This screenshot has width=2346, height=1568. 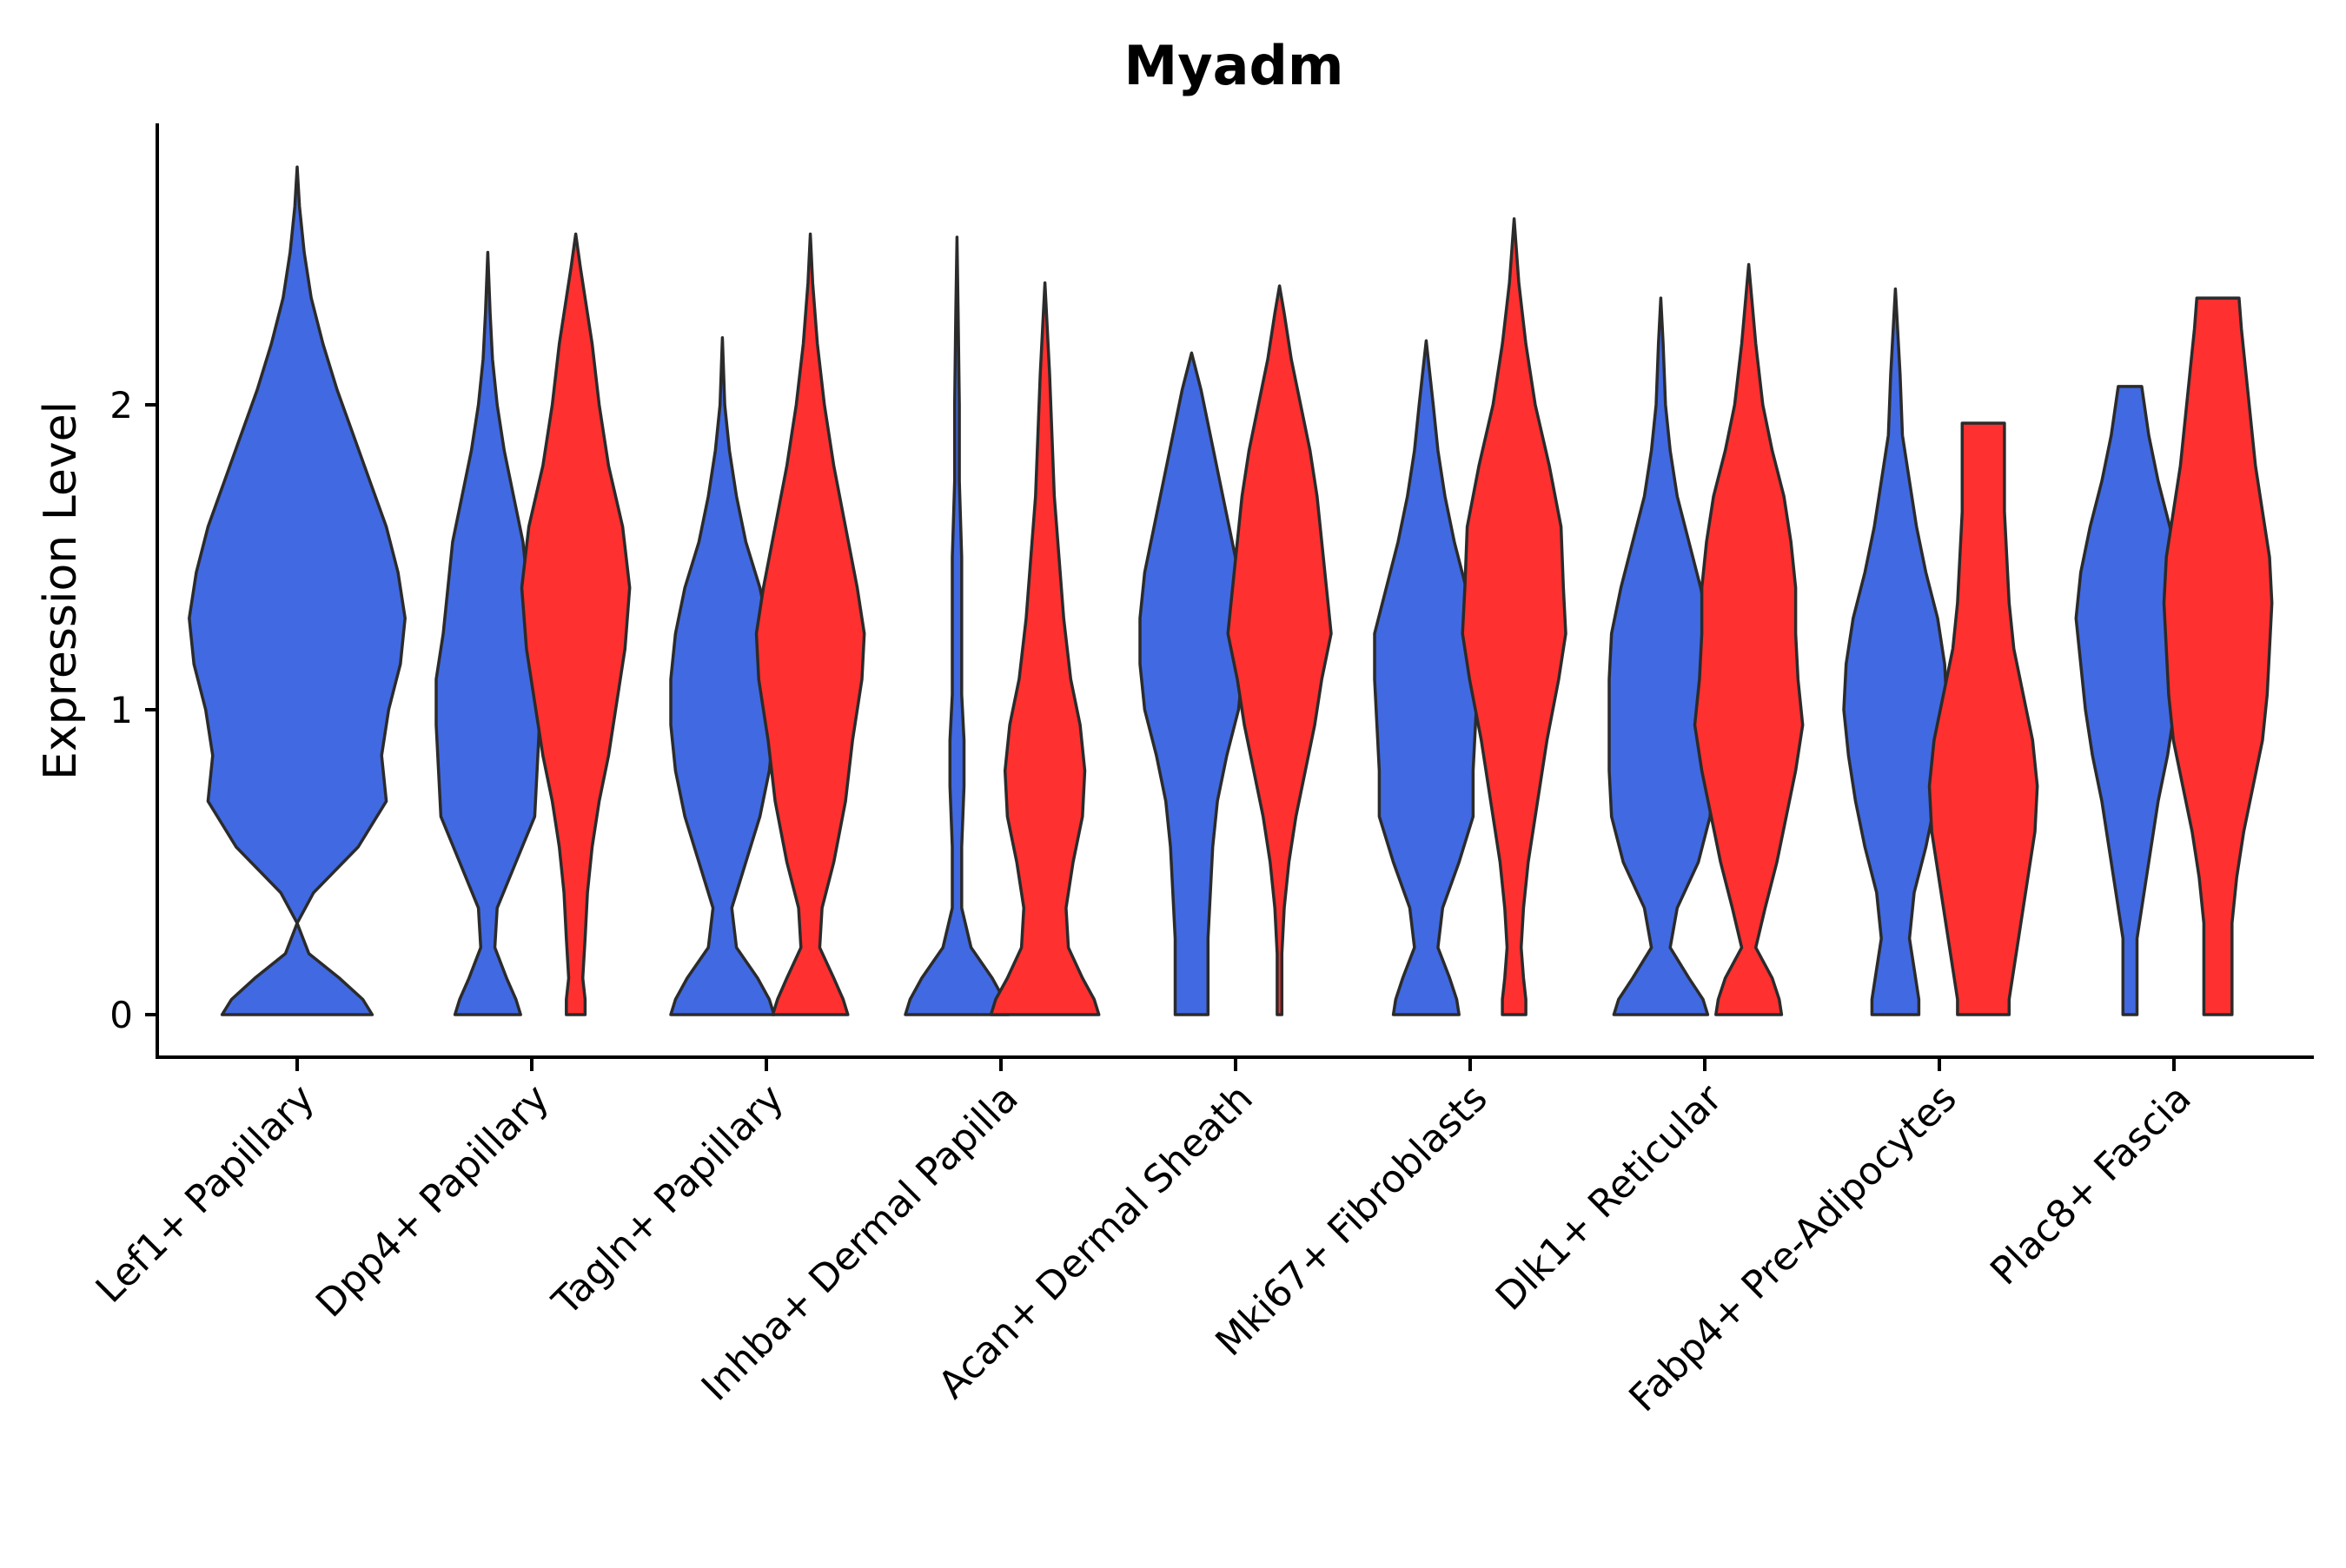 What do you see at coordinates (1983, 718) in the screenshot?
I see `violin-8-red` at bounding box center [1983, 718].